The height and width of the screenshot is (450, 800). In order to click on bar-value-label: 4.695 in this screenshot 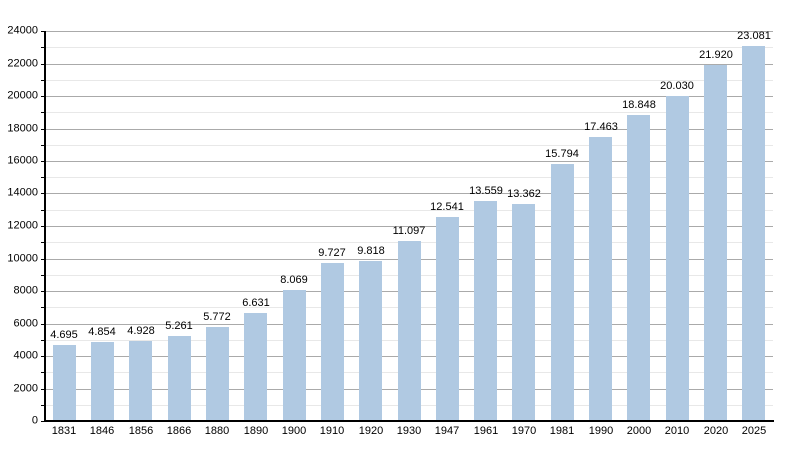, I will do `click(64, 335)`.